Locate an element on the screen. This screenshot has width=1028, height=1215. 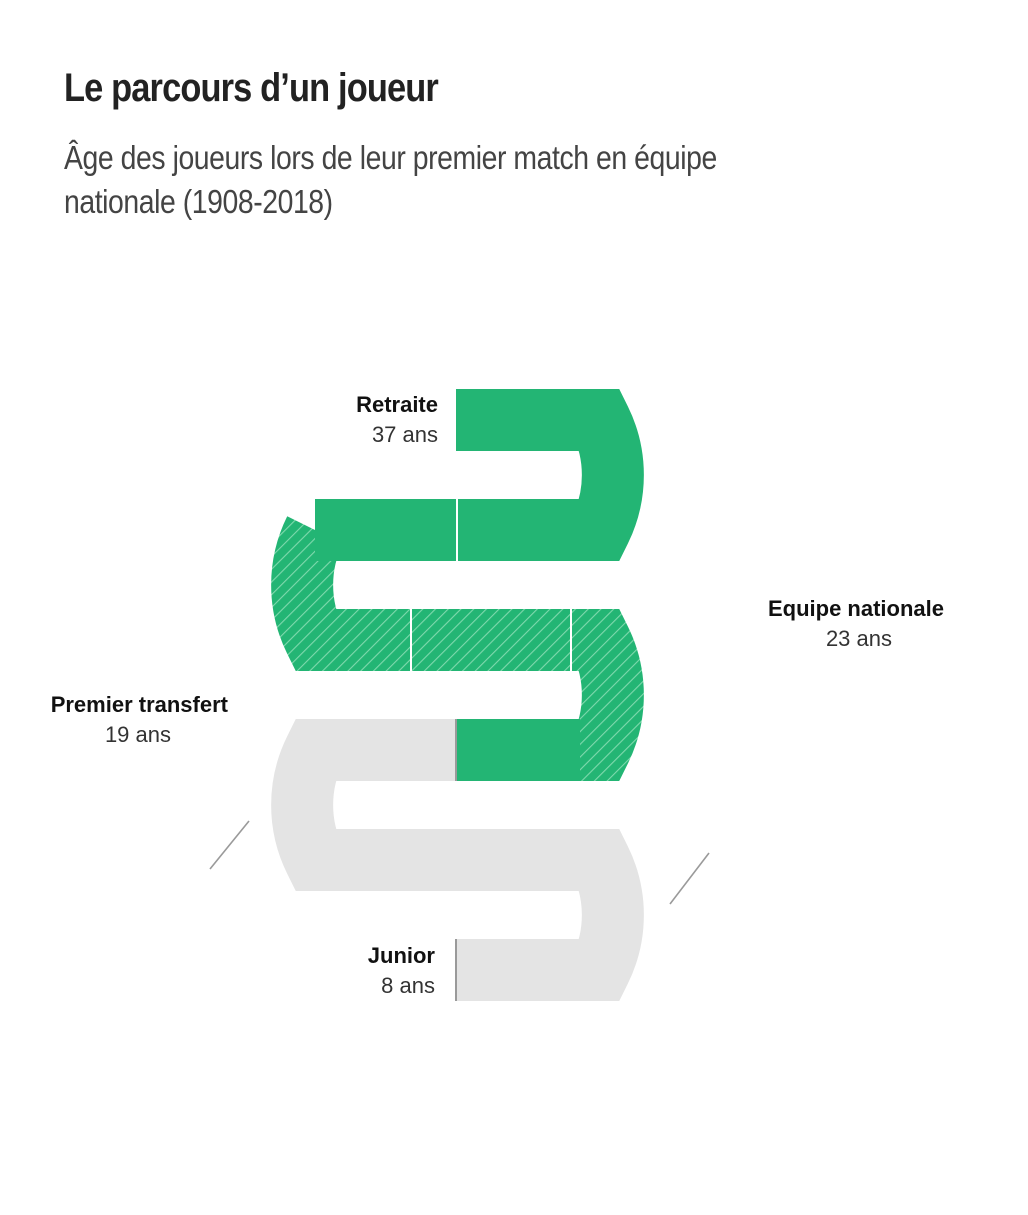
path-segment-national-team-hatched is located at coordinates (457, 648).